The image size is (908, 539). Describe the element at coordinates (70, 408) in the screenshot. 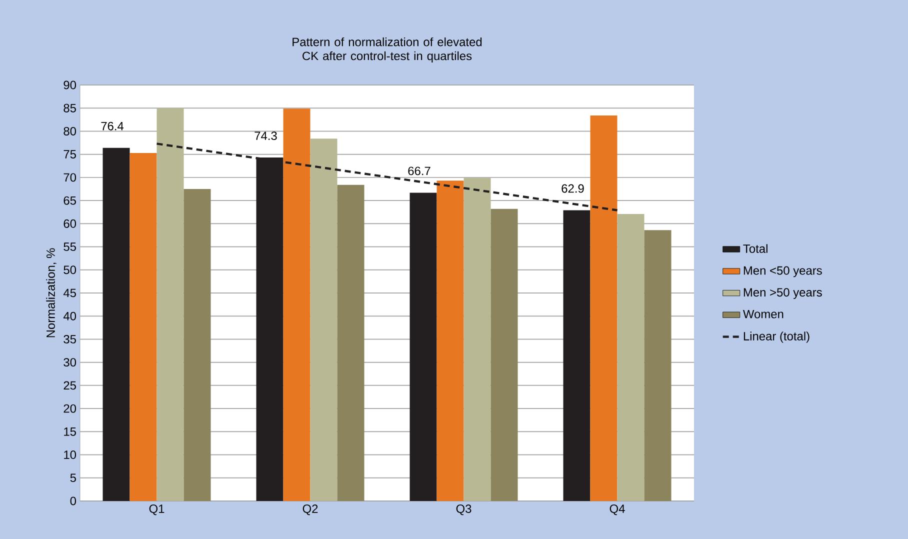

I see `y-tick-label: 20` at that location.